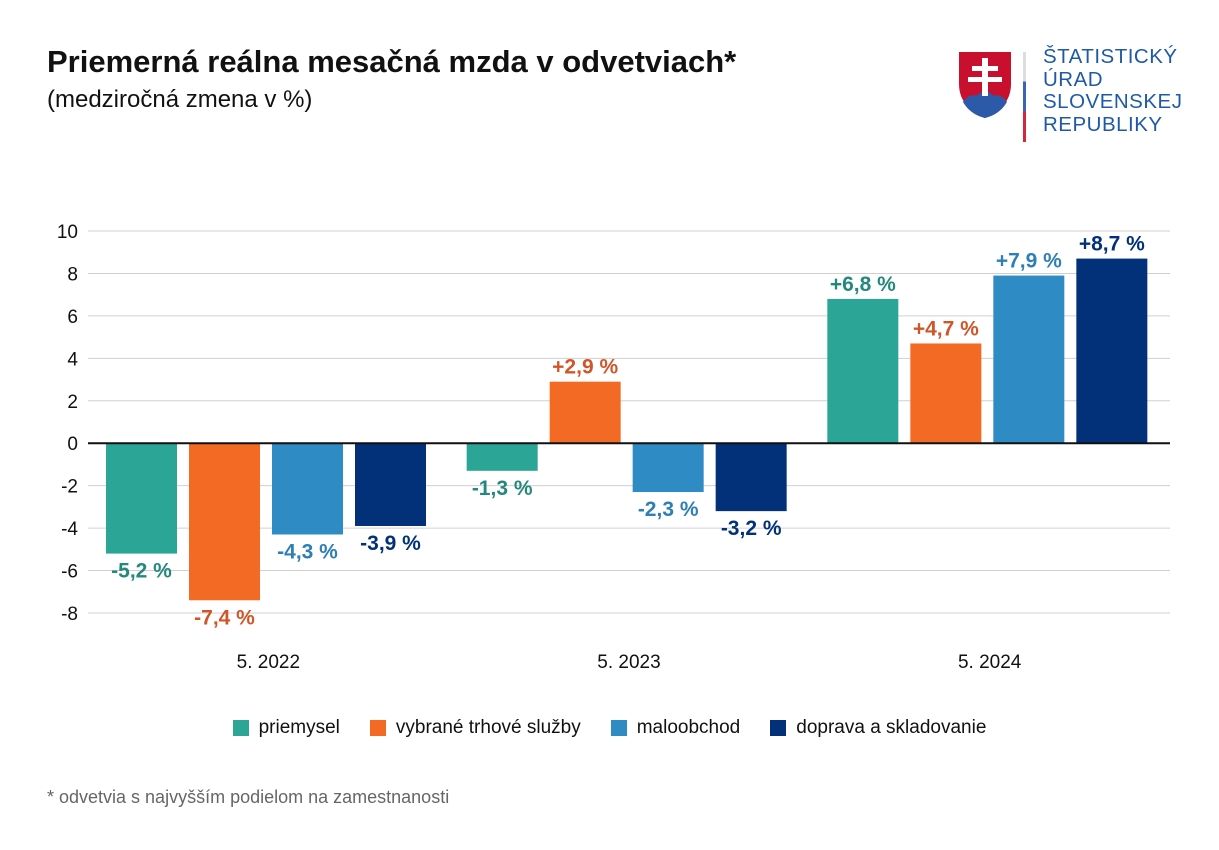  Describe the element at coordinates (72, 359) in the screenshot. I see `y-tick-label: 4` at that location.